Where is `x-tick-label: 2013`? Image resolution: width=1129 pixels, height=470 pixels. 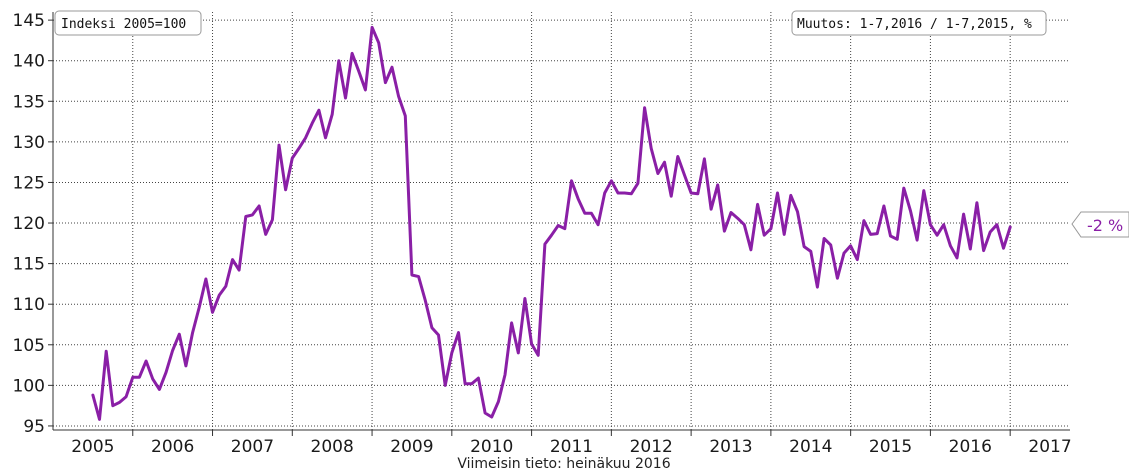 x-tick-label: 2013 is located at coordinates (730, 447).